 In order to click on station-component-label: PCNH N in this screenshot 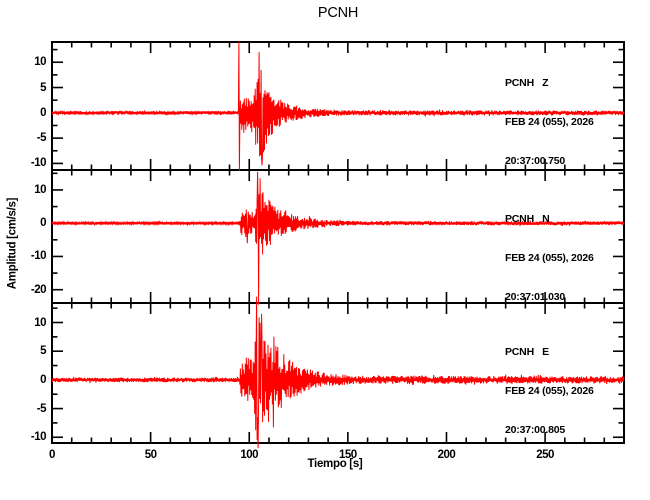, I will do `click(527, 219)`.